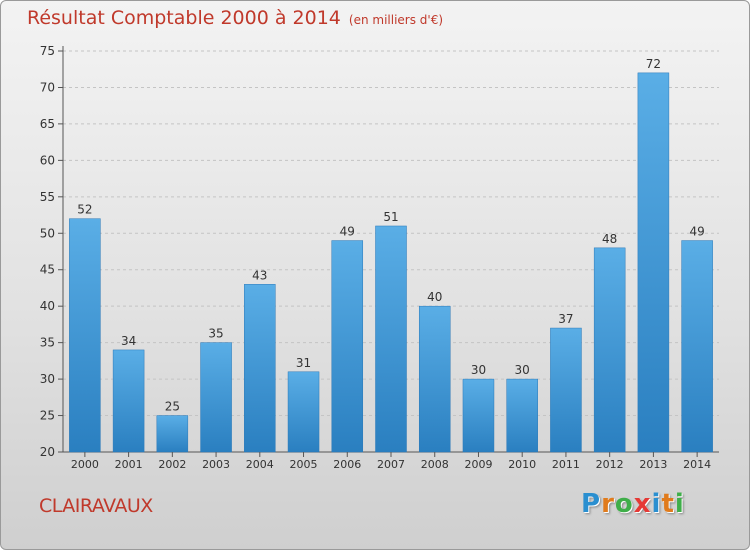 This screenshot has height=550, width=750. What do you see at coordinates (215, 334) in the screenshot?
I see `data-label: 35` at bounding box center [215, 334].